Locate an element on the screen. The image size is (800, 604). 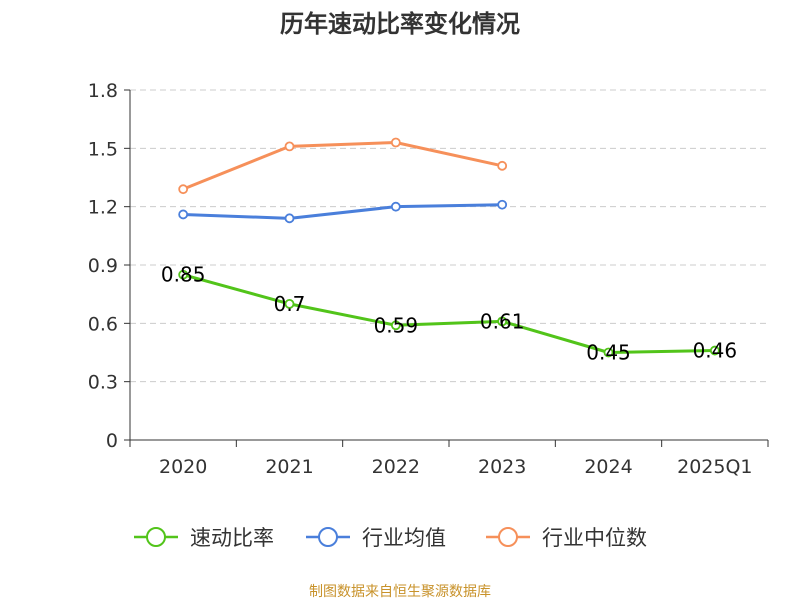
legend-item: 行业中位数 is located at coordinates (566, 538).